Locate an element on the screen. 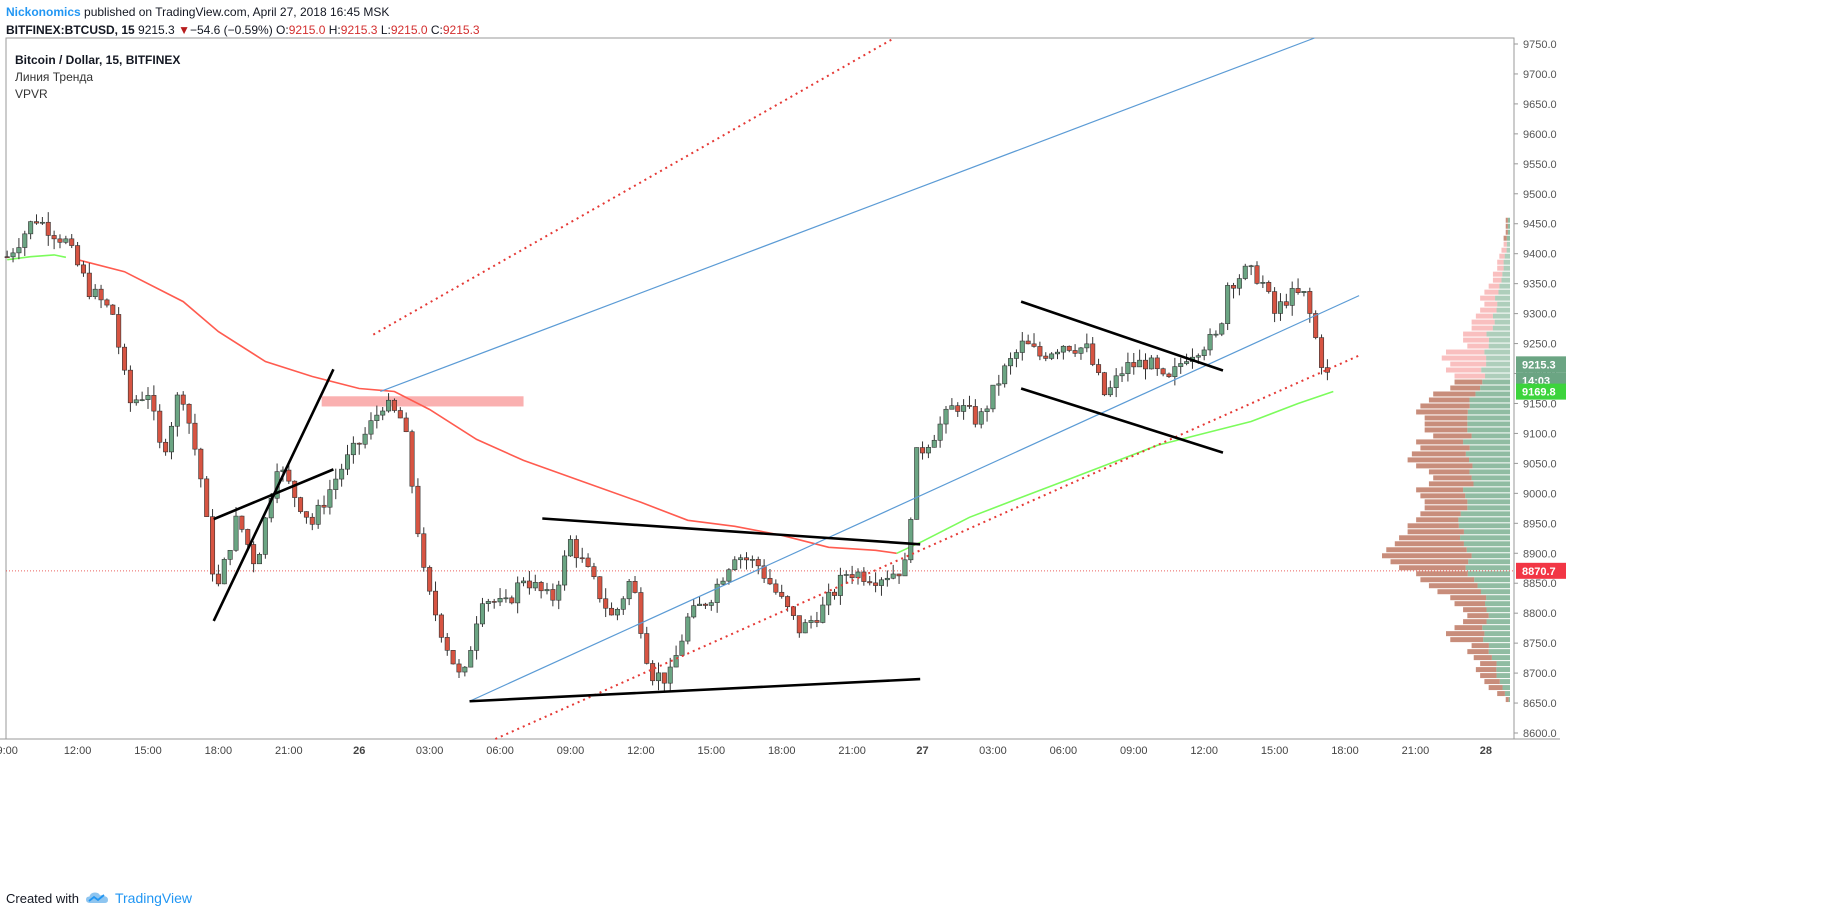 The image size is (1824, 921). legend-vpvr: VPVR is located at coordinates (31, 94).